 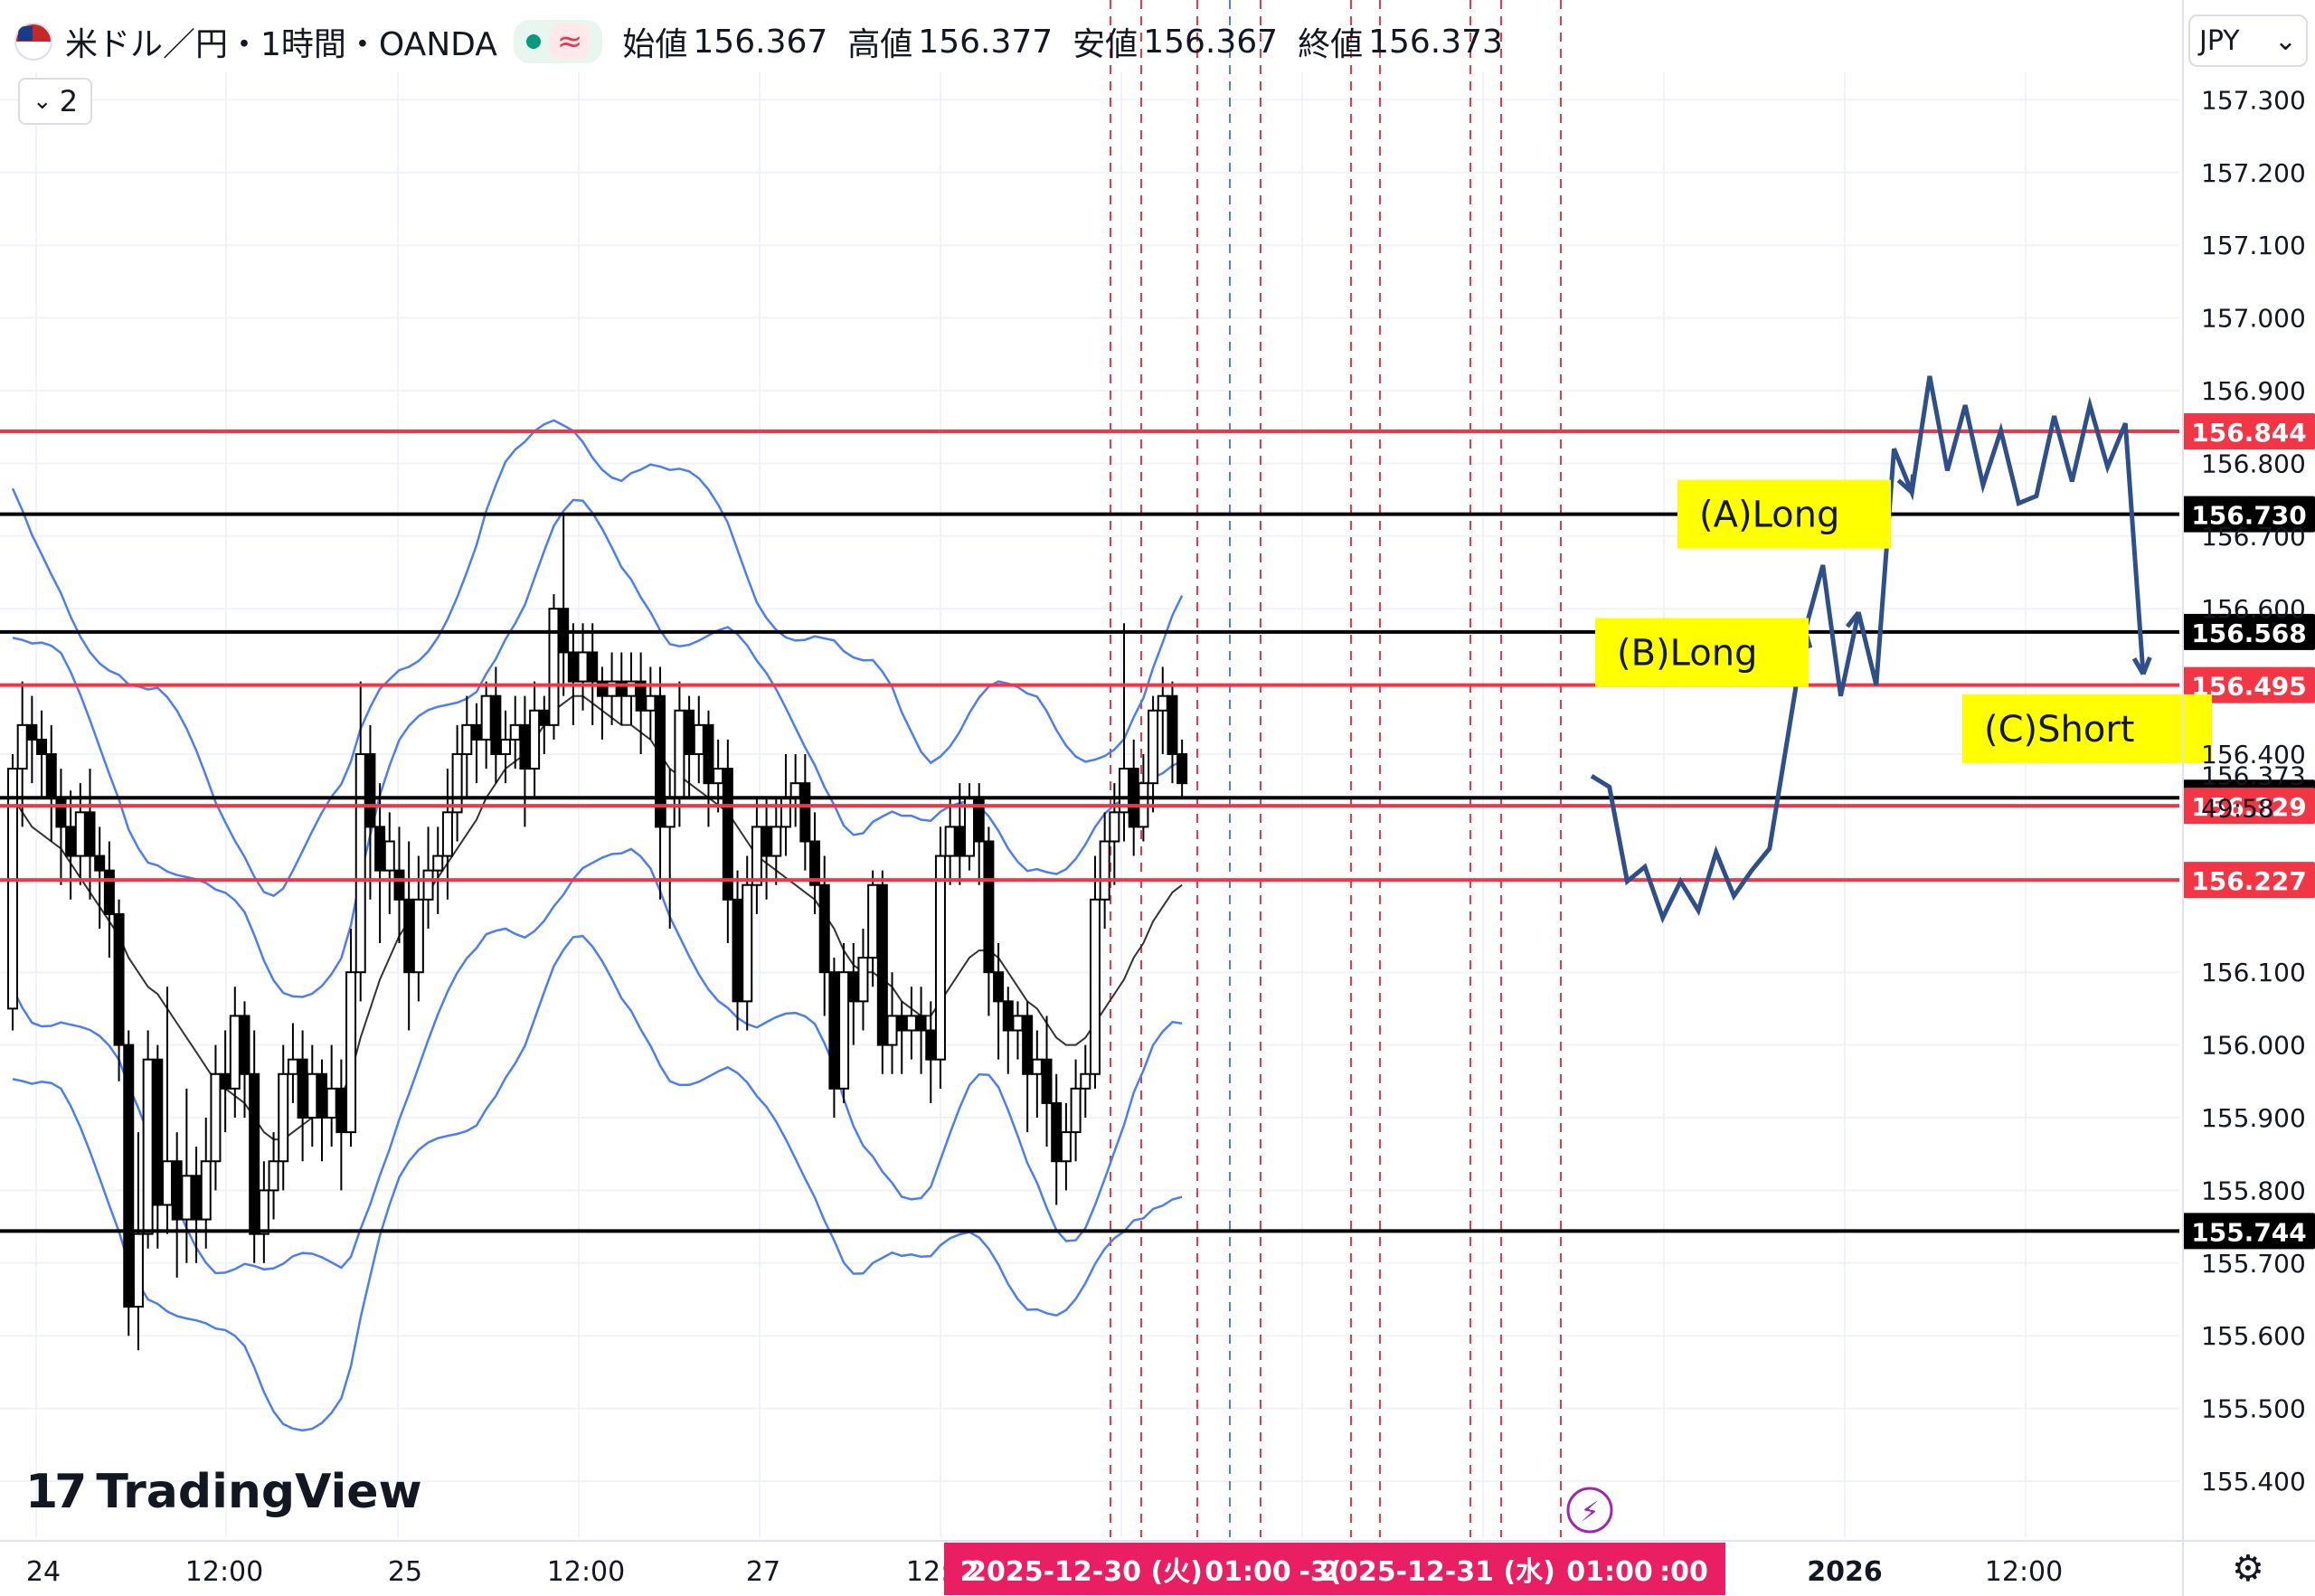 What do you see at coordinates (2254, 973) in the screenshot?
I see `y-tick-label: 156.100` at bounding box center [2254, 973].